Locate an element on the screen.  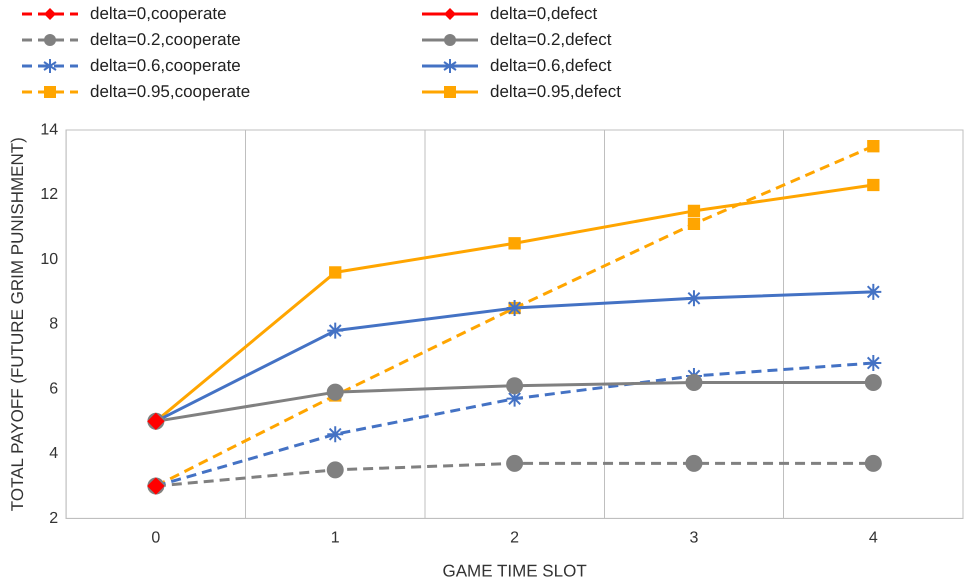
y-tick-label: 8 is located at coordinates (53, 324).